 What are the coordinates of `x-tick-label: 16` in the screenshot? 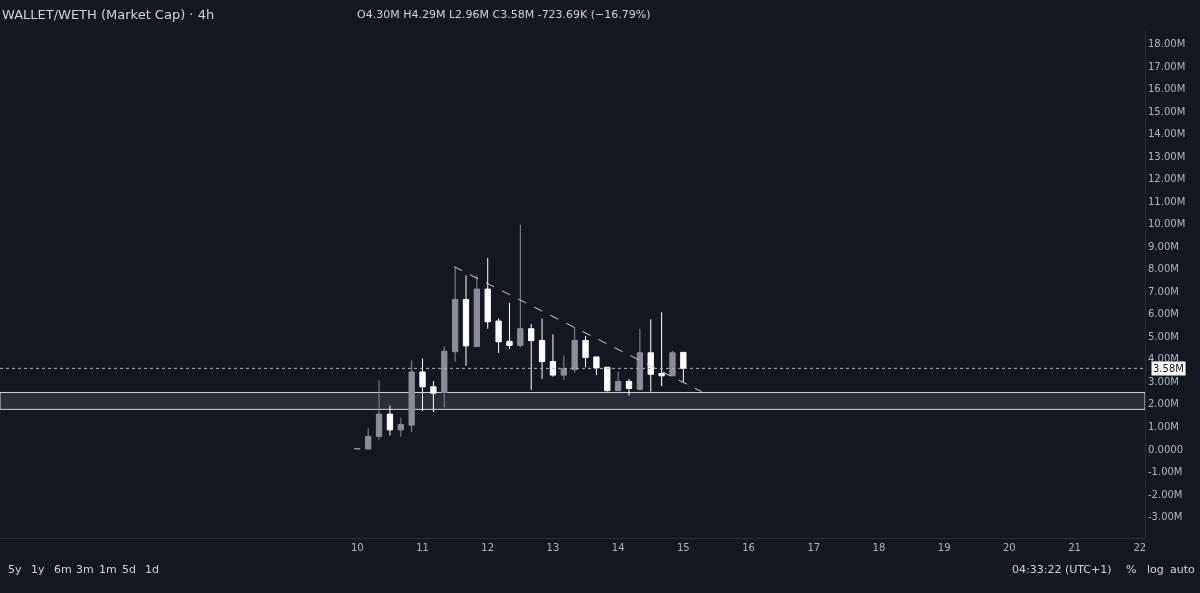 It's located at (748, 547).